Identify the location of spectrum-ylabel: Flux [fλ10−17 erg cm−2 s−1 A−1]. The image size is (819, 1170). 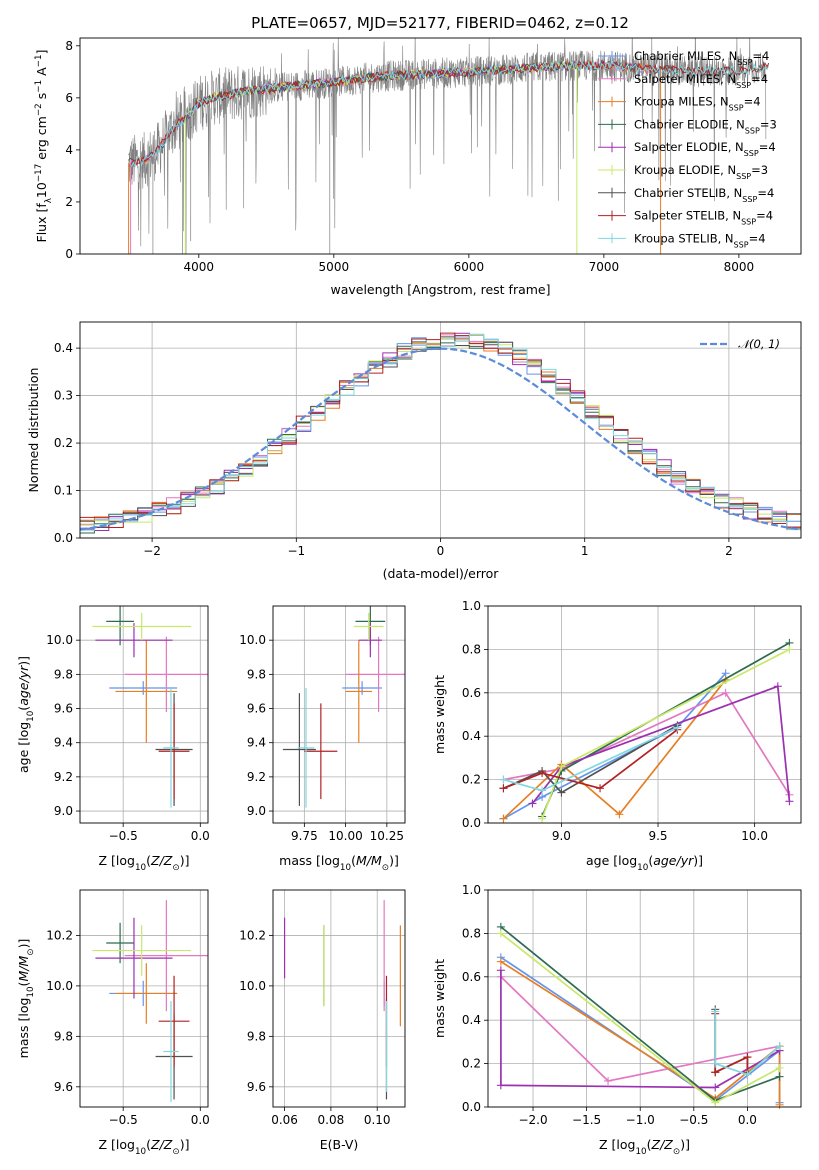
(44, 146).